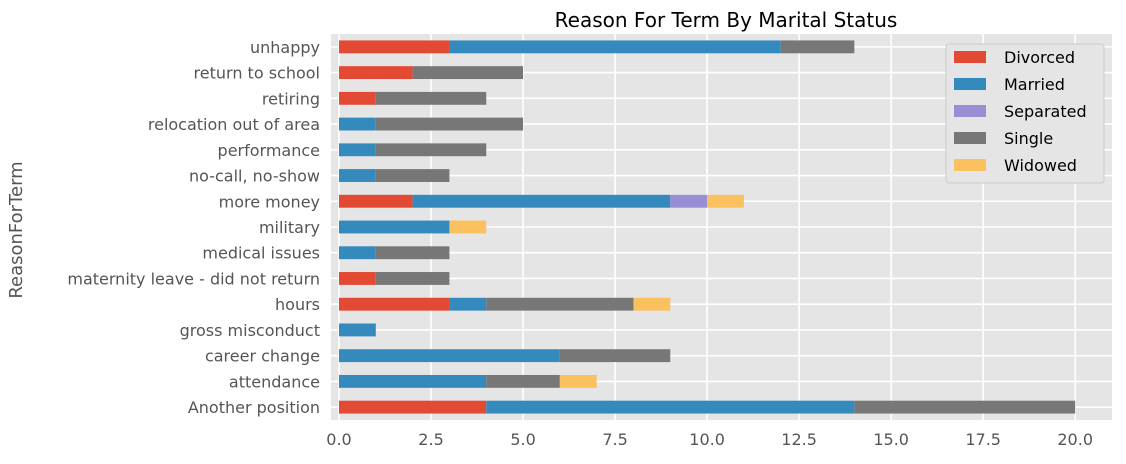  I want to click on y-tick-label: maternity leave - did not return, so click(193, 278).